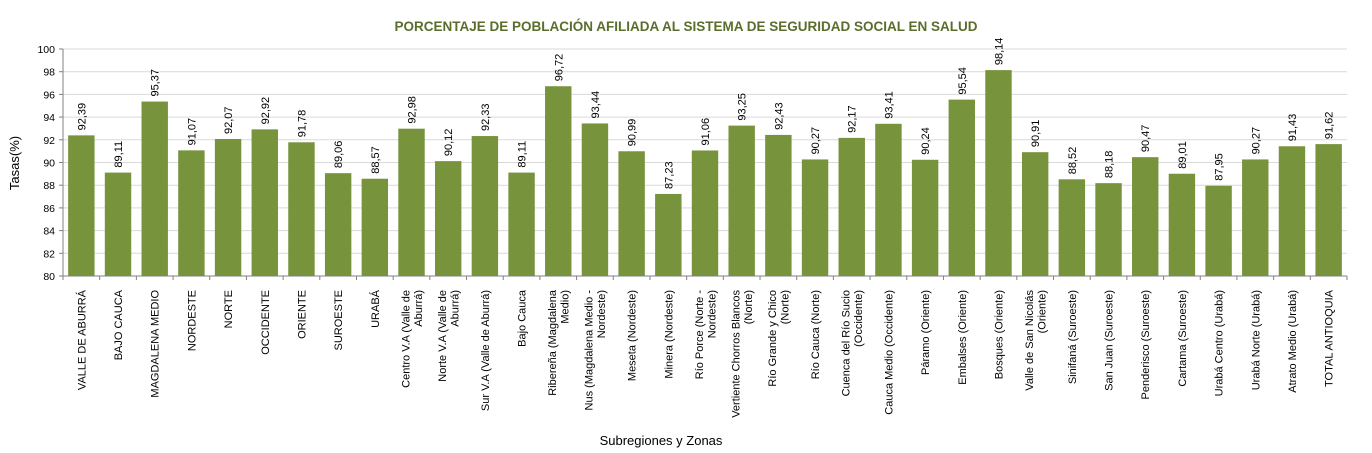  I want to click on x-category-label: Vertiente Chorros Blancos (Norte), so click(742, 354).